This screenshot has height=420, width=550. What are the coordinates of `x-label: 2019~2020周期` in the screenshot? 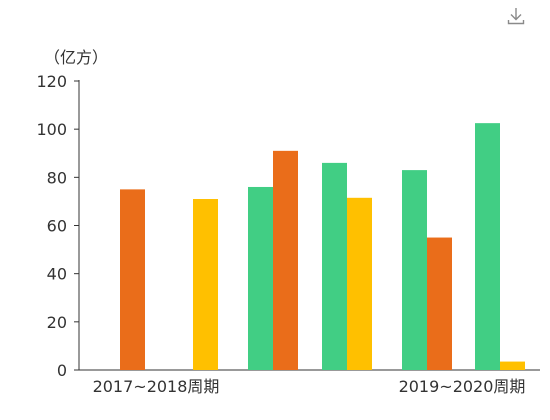 It's located at (462, 386).